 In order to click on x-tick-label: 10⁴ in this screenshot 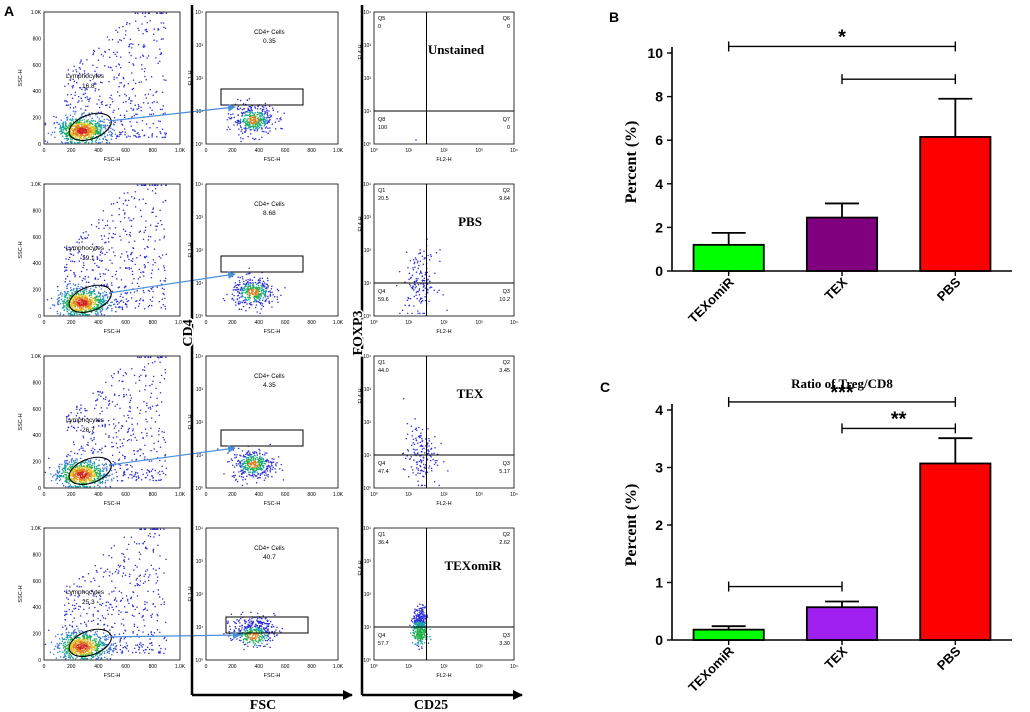, I will do `click(514, 323)`.